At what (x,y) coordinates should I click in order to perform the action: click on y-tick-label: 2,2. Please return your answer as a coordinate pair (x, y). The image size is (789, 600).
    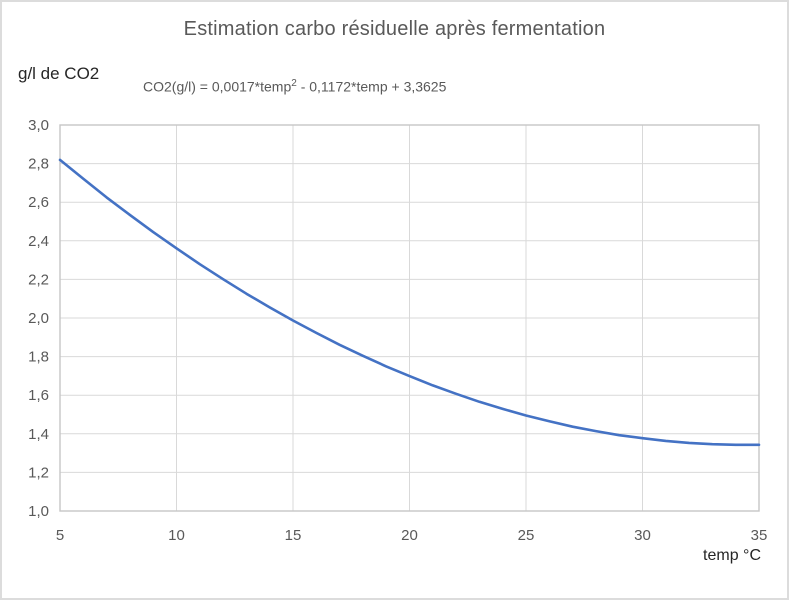
    Looking at the image, I should click on (38, 279).